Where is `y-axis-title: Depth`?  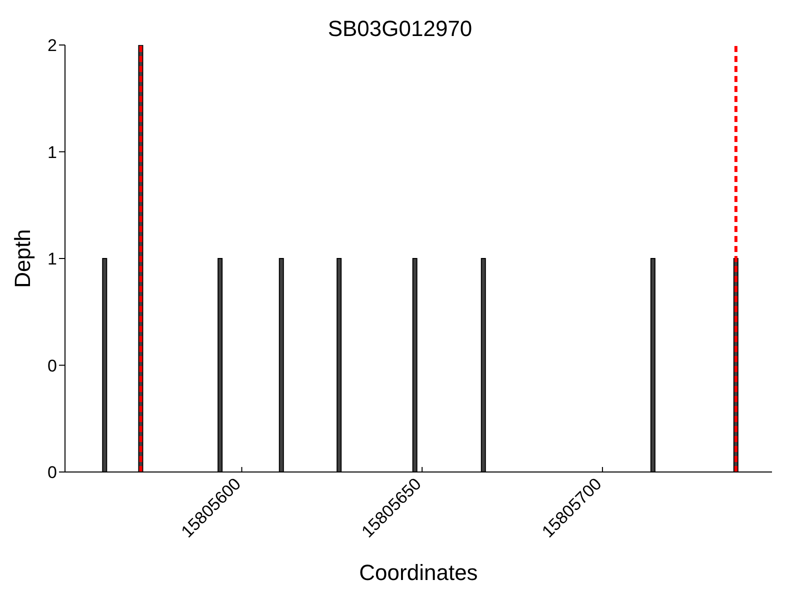
y-axis-title: Depth is located at coordinates (22, 258).